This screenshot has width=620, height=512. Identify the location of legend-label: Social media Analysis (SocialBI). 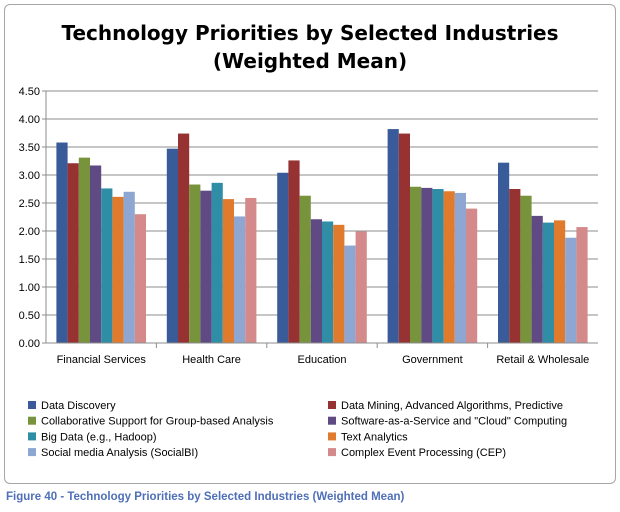
(119, 453).